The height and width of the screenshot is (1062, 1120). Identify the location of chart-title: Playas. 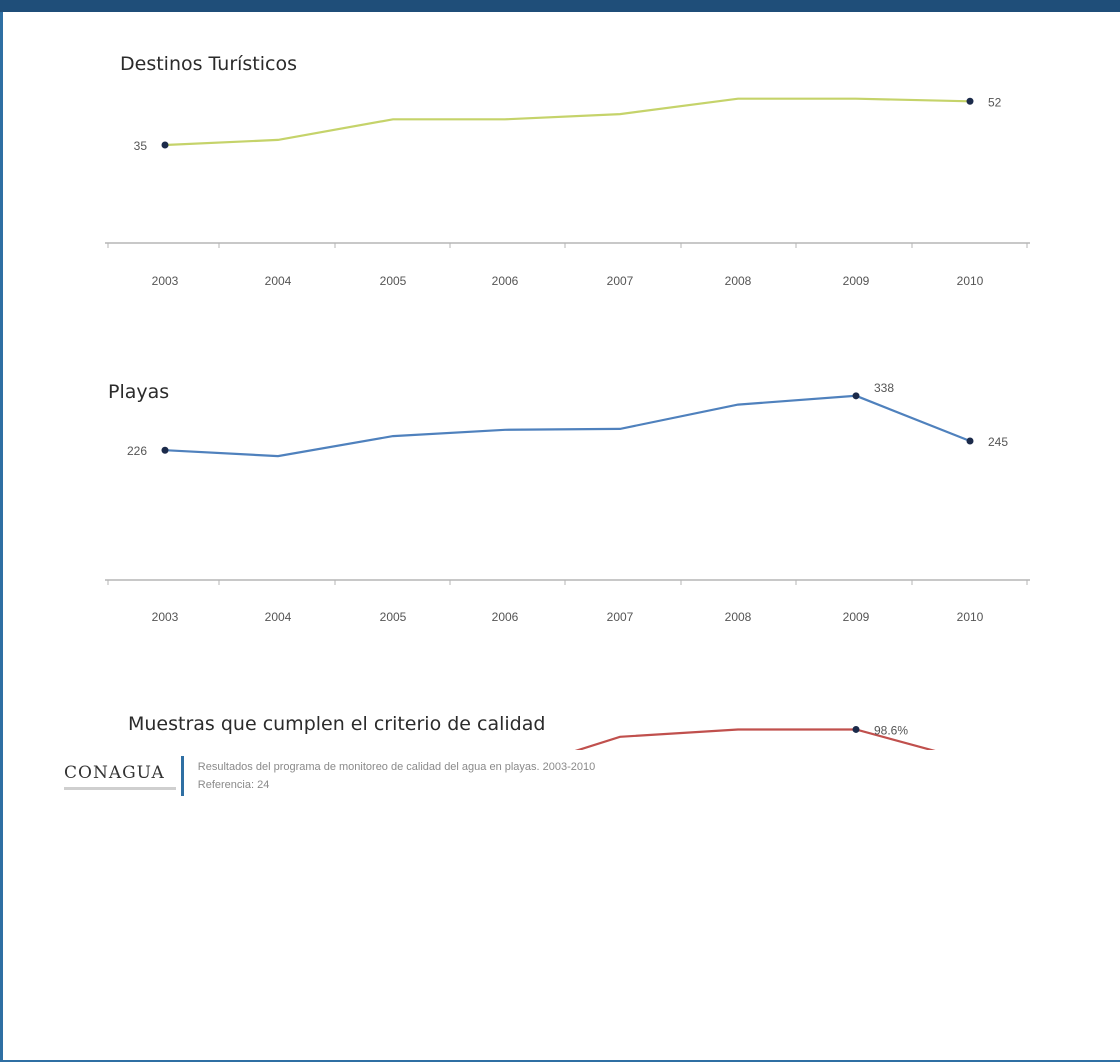
(138, 392).